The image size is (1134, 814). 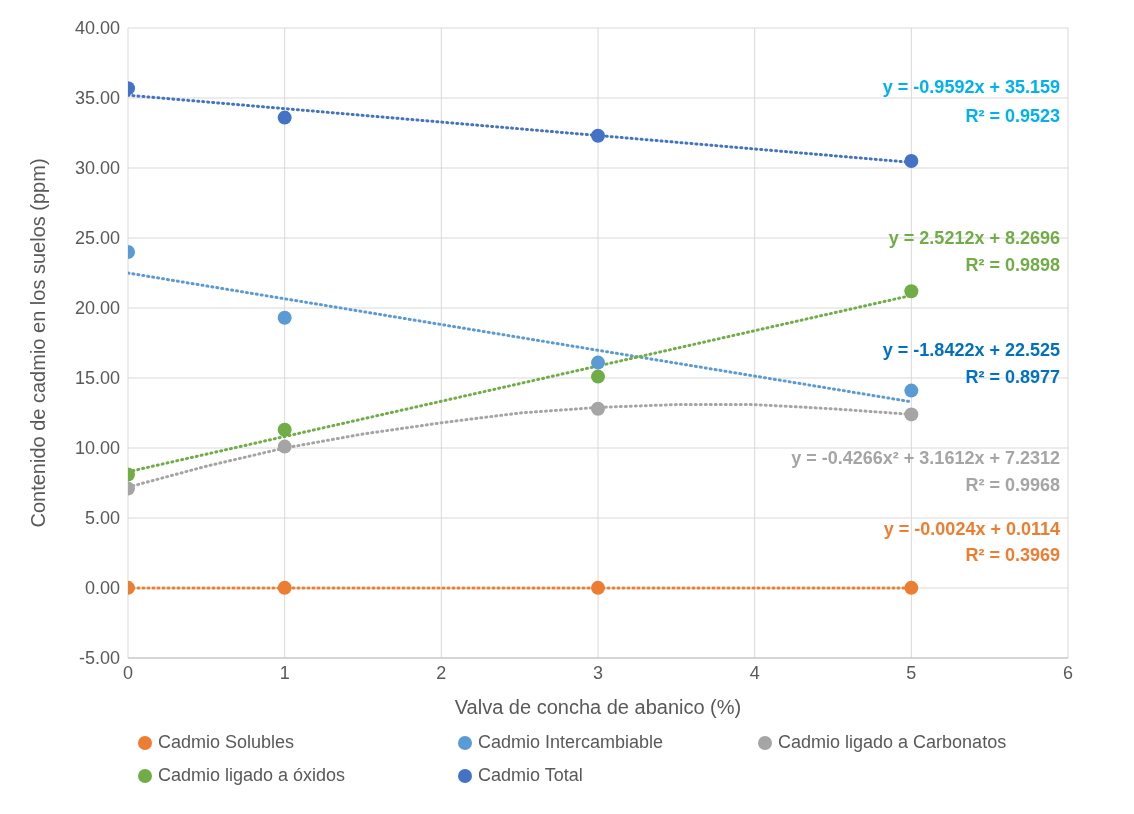 I want to click on x-tick-label: 3, so click(x=598, y=672).